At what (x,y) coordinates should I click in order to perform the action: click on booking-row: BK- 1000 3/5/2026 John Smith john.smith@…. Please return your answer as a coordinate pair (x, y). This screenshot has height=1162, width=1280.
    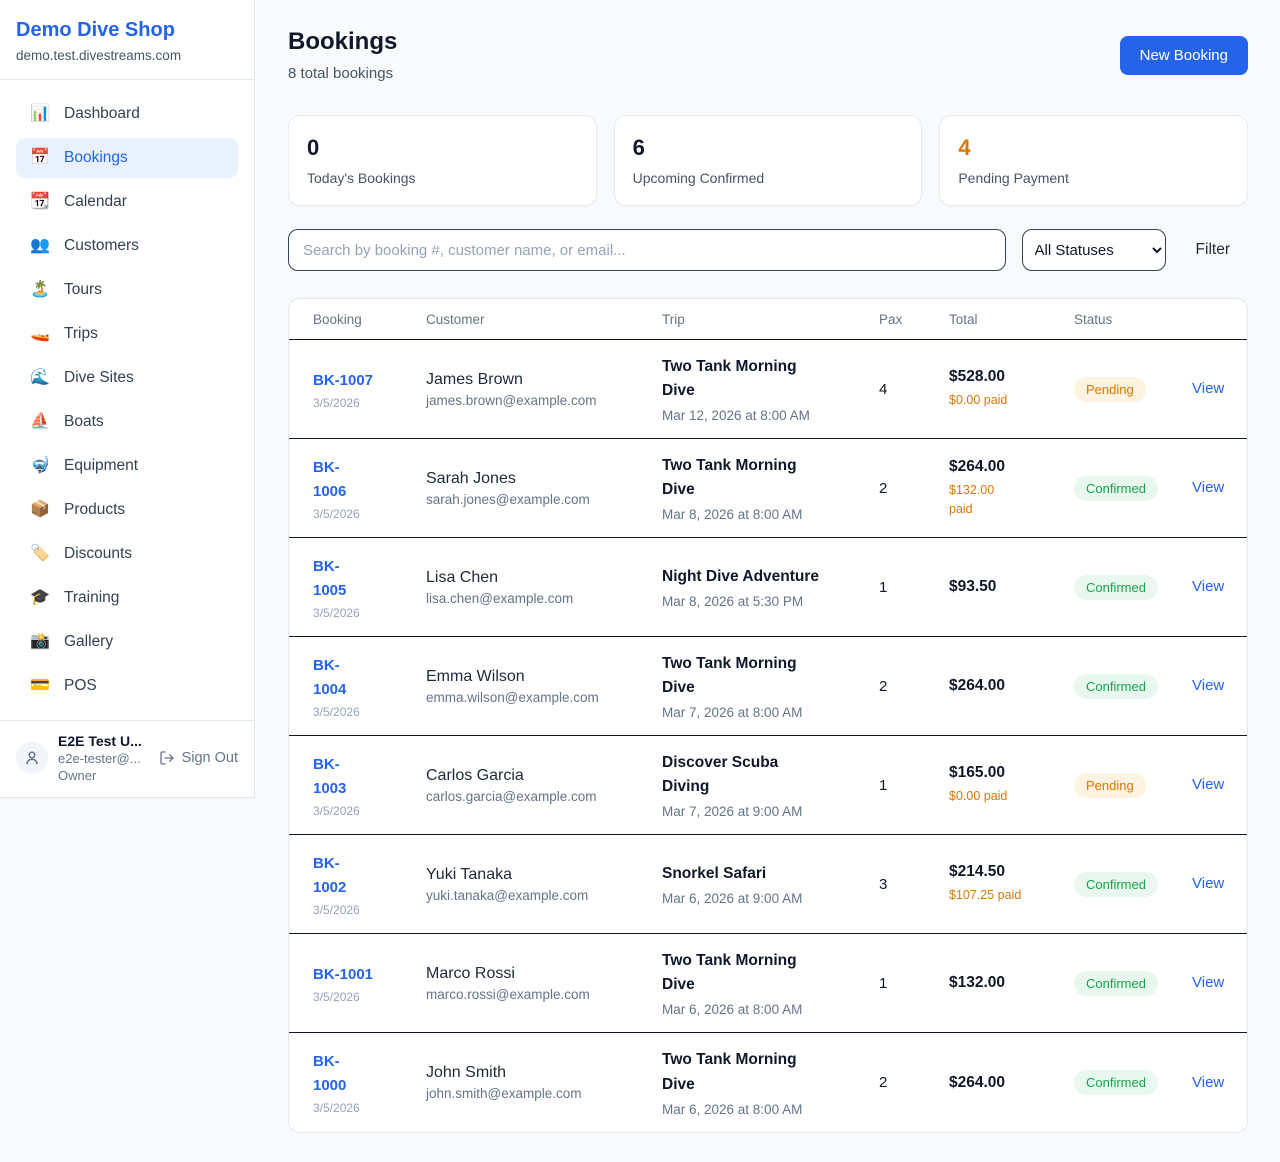
    Looking at the image, I should click on (768, 1082).